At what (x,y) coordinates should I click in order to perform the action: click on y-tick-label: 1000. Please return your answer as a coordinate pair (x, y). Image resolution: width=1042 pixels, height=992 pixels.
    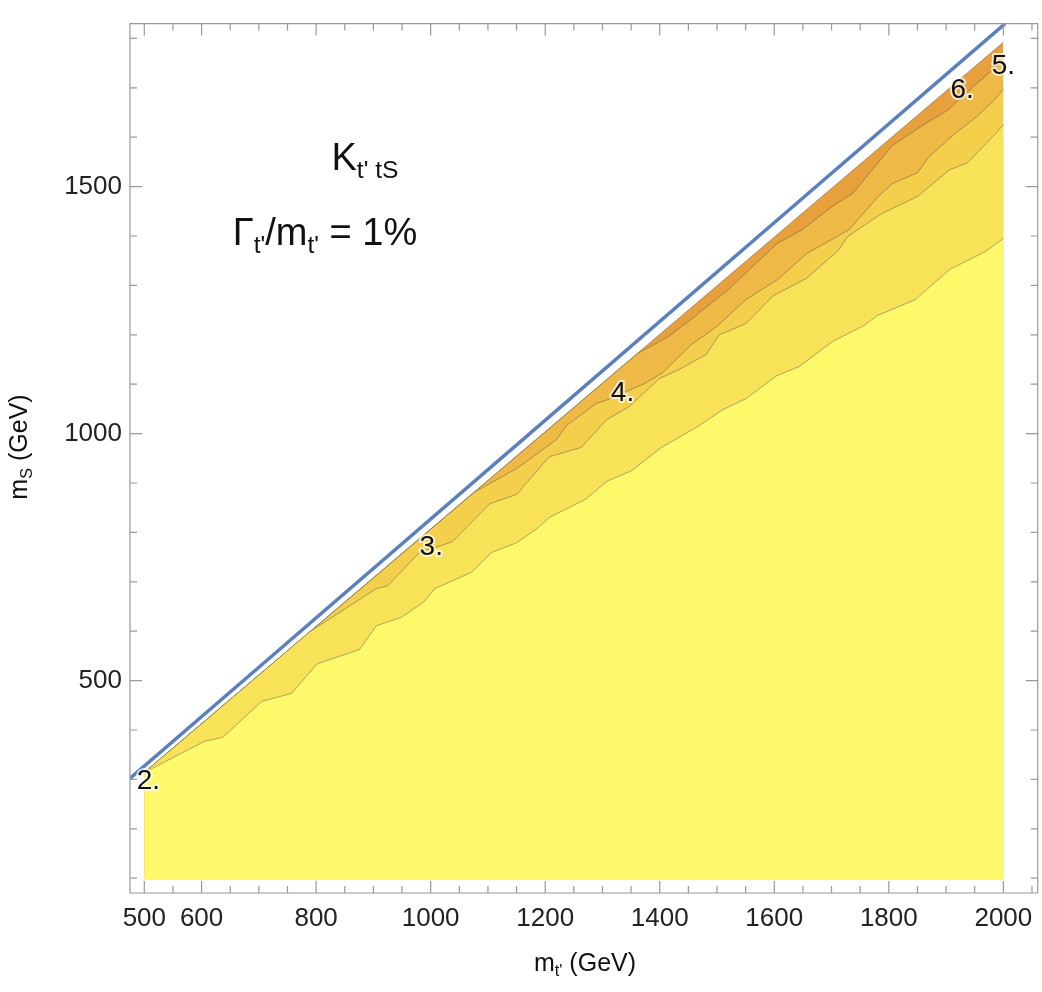
    Looking at the image, I should click on (93, 431).